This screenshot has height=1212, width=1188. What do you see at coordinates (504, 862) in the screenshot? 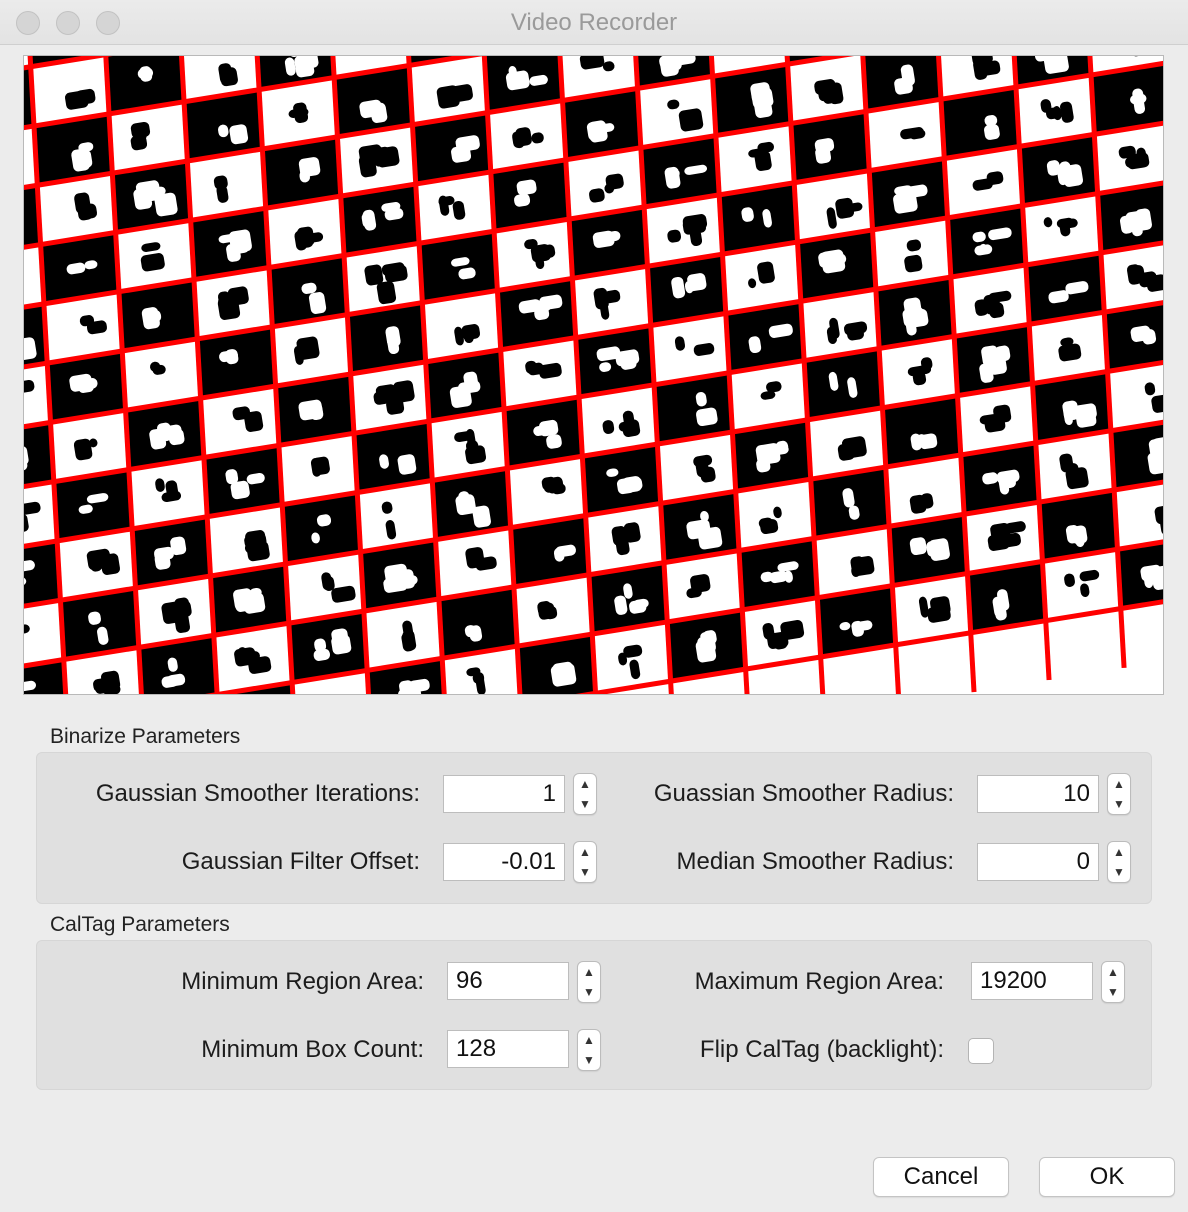
I see `filter-offset-field: -0.01` at bounding box center [504, 862].